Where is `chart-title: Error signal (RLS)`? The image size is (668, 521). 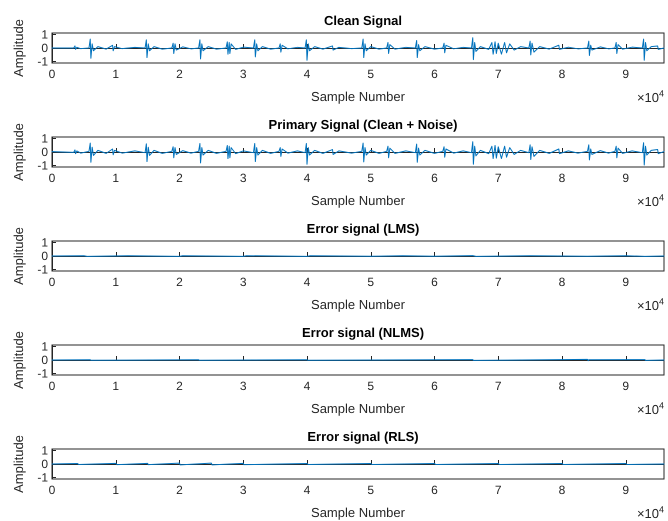 chart-title: Error signal (RLS) is located at coordinates (363, 436).